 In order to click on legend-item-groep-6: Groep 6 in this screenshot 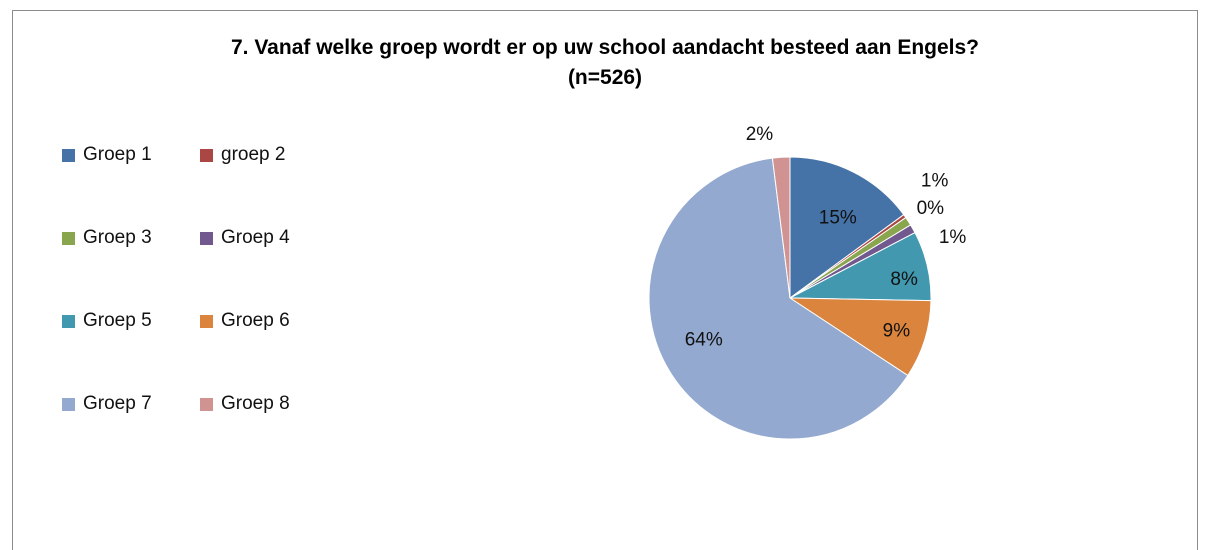, I will do `click(245, 321)`.